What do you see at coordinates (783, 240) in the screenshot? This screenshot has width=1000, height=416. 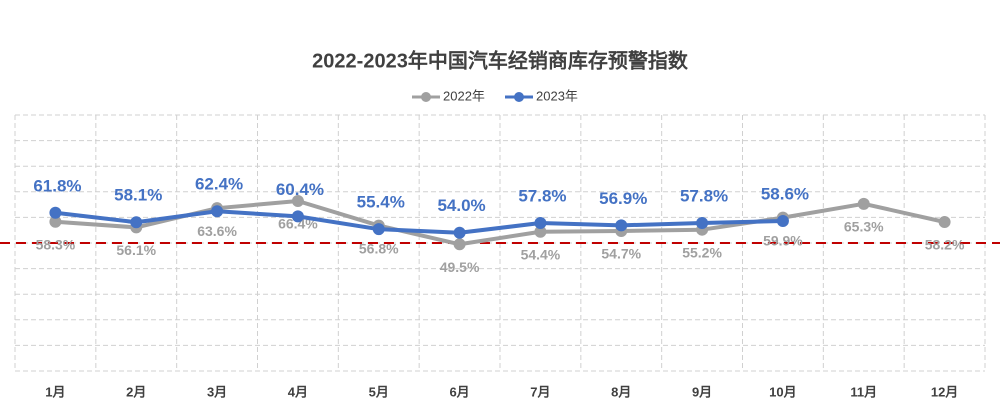 I see `data-label: 59.9%` at bounding box center [783, 240].